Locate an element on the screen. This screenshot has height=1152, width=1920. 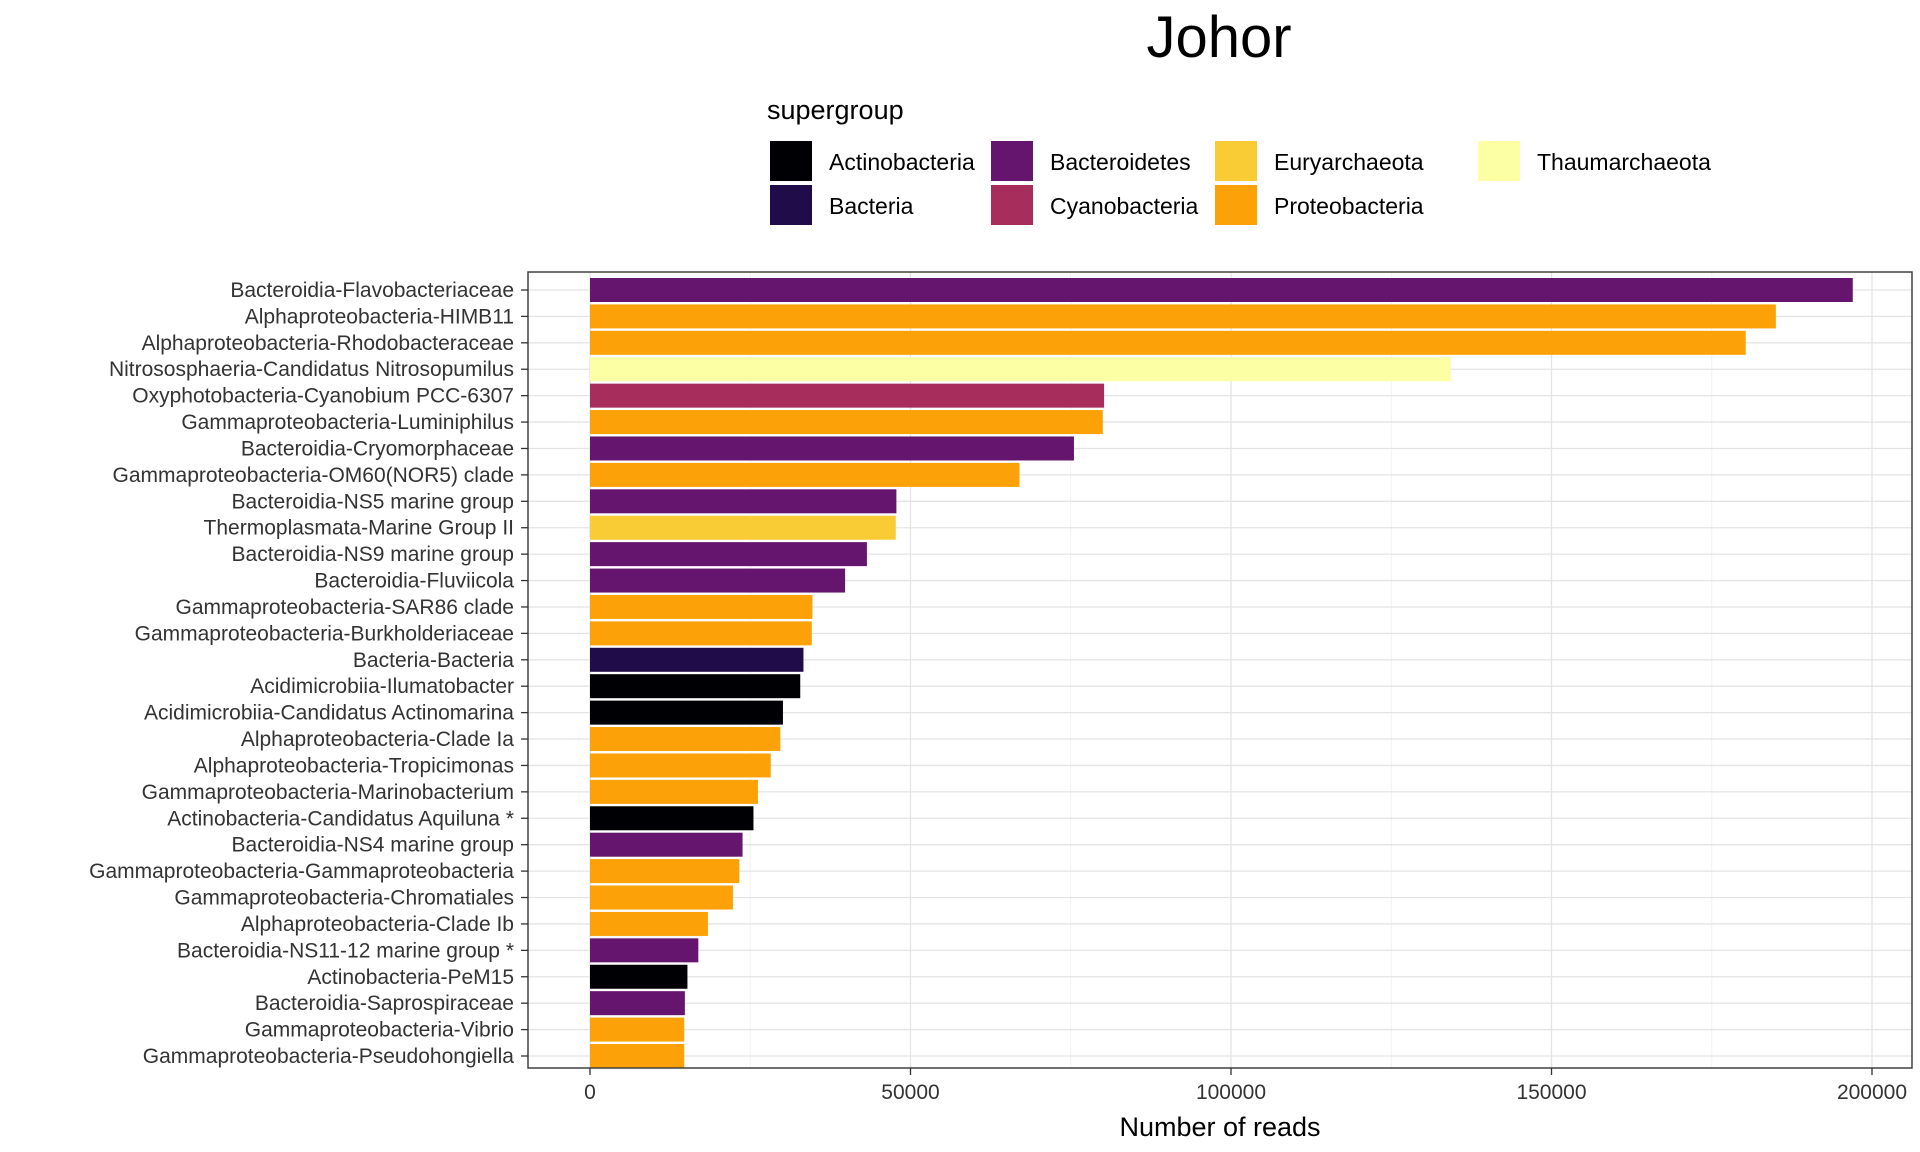
x-axis: 0 50000 100000 150000 200000 is located at coordinates (1245, 1086).